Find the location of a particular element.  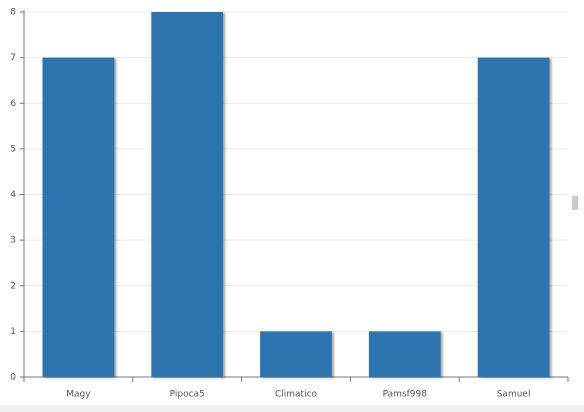

y-tick-label: 4 is located at coordinates (13, 195).